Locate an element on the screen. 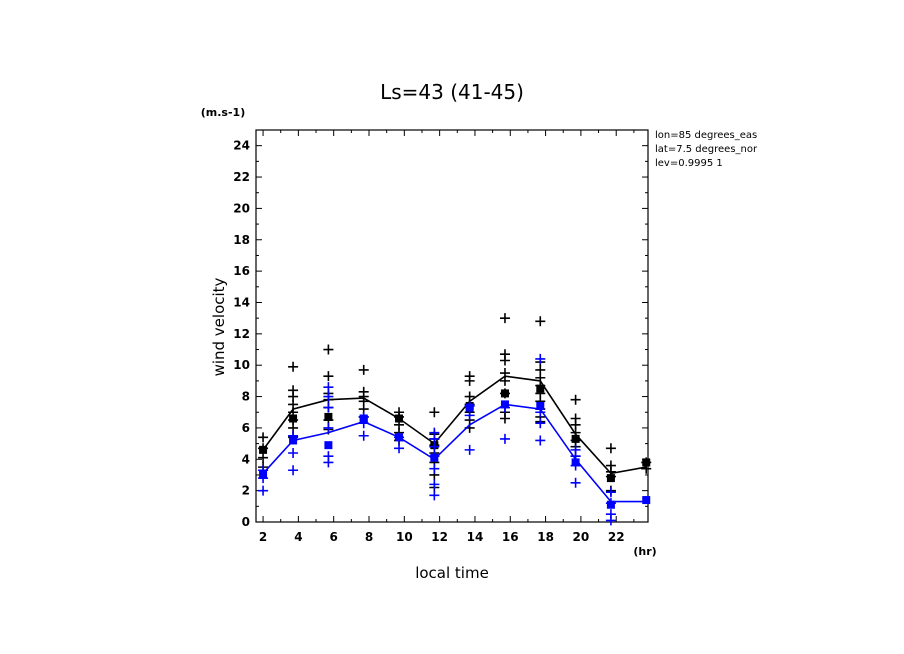  y-tick-label: 0 is located at coordinates (246, 522).